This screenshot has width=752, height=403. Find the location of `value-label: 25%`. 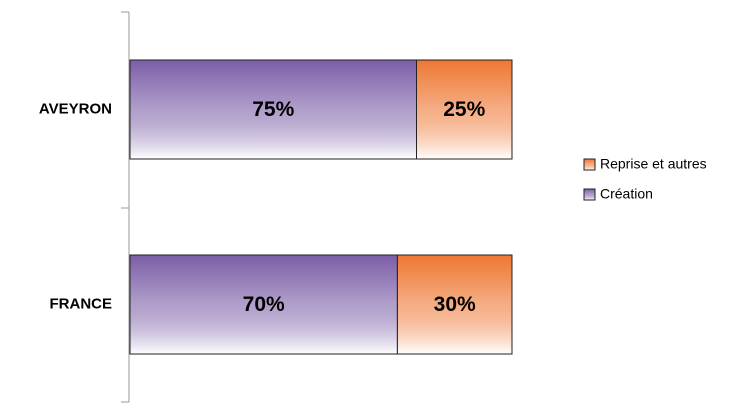

value-label: 25% is located at coordinates (464, 109).